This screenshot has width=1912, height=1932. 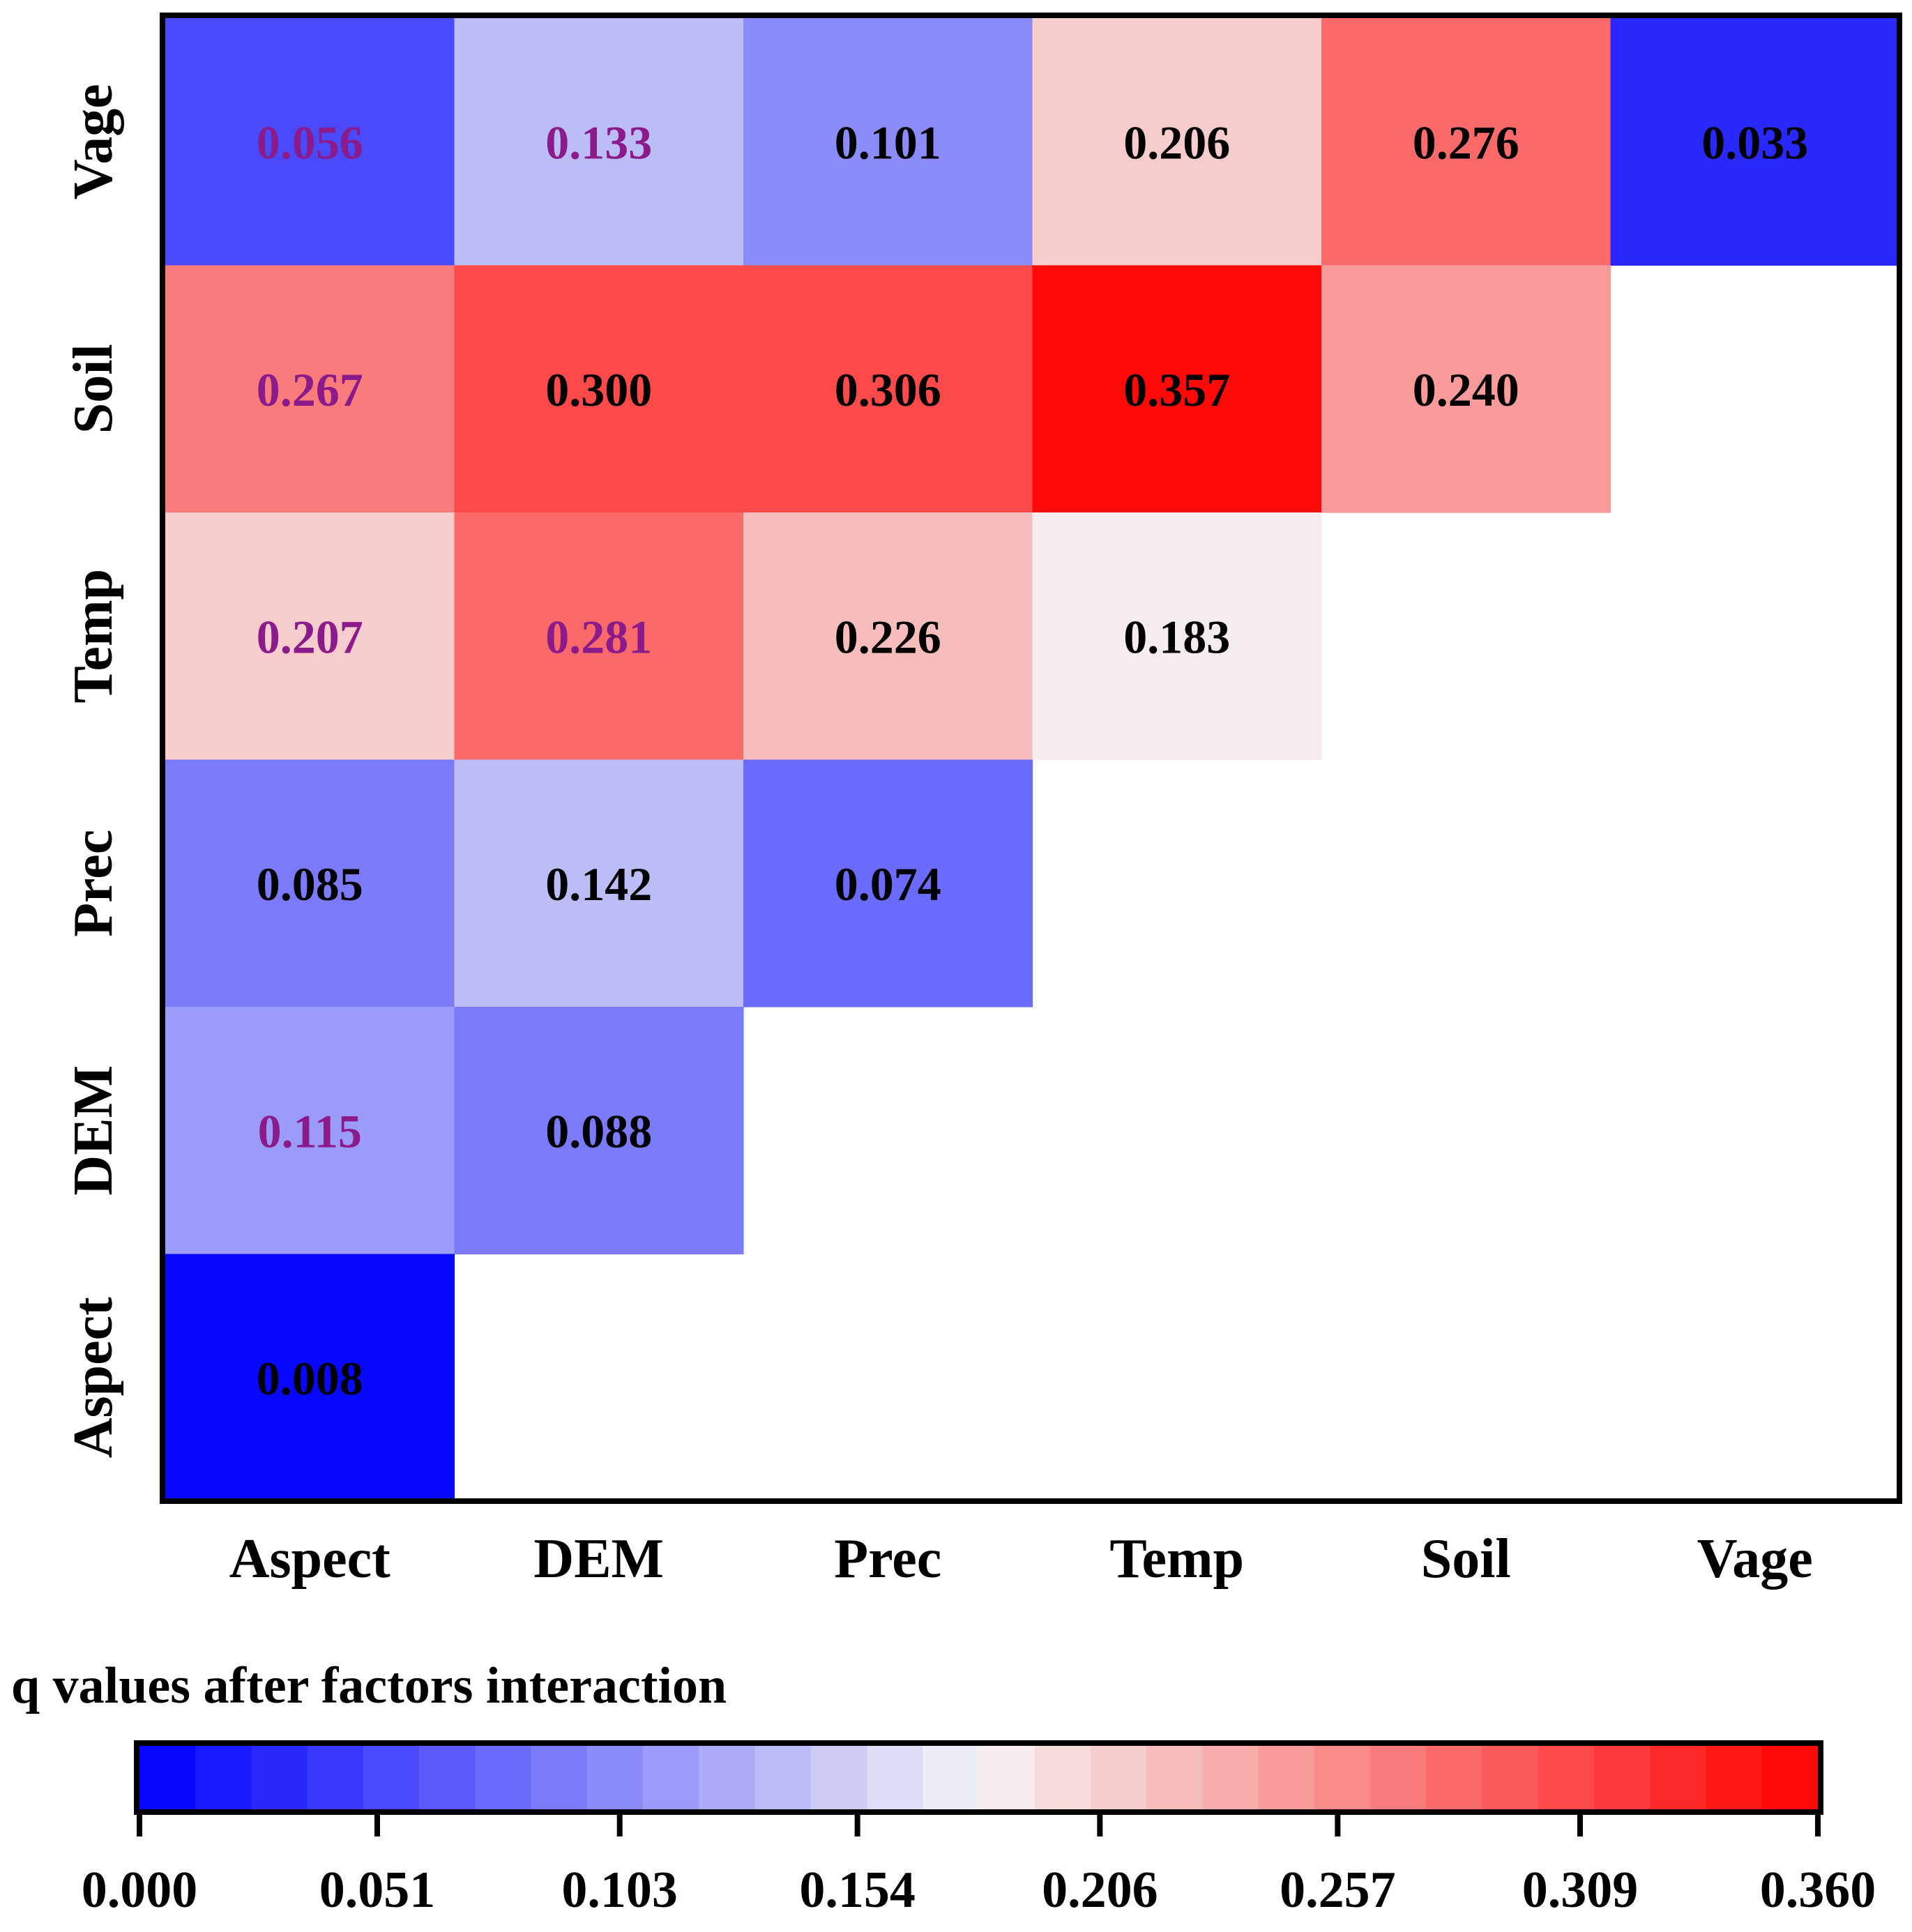 What do you see at coordinates (369, 1686) in the screenshot?
I see `colorbar-title: q values after factors interaction` at bounding box center [369, 1686].